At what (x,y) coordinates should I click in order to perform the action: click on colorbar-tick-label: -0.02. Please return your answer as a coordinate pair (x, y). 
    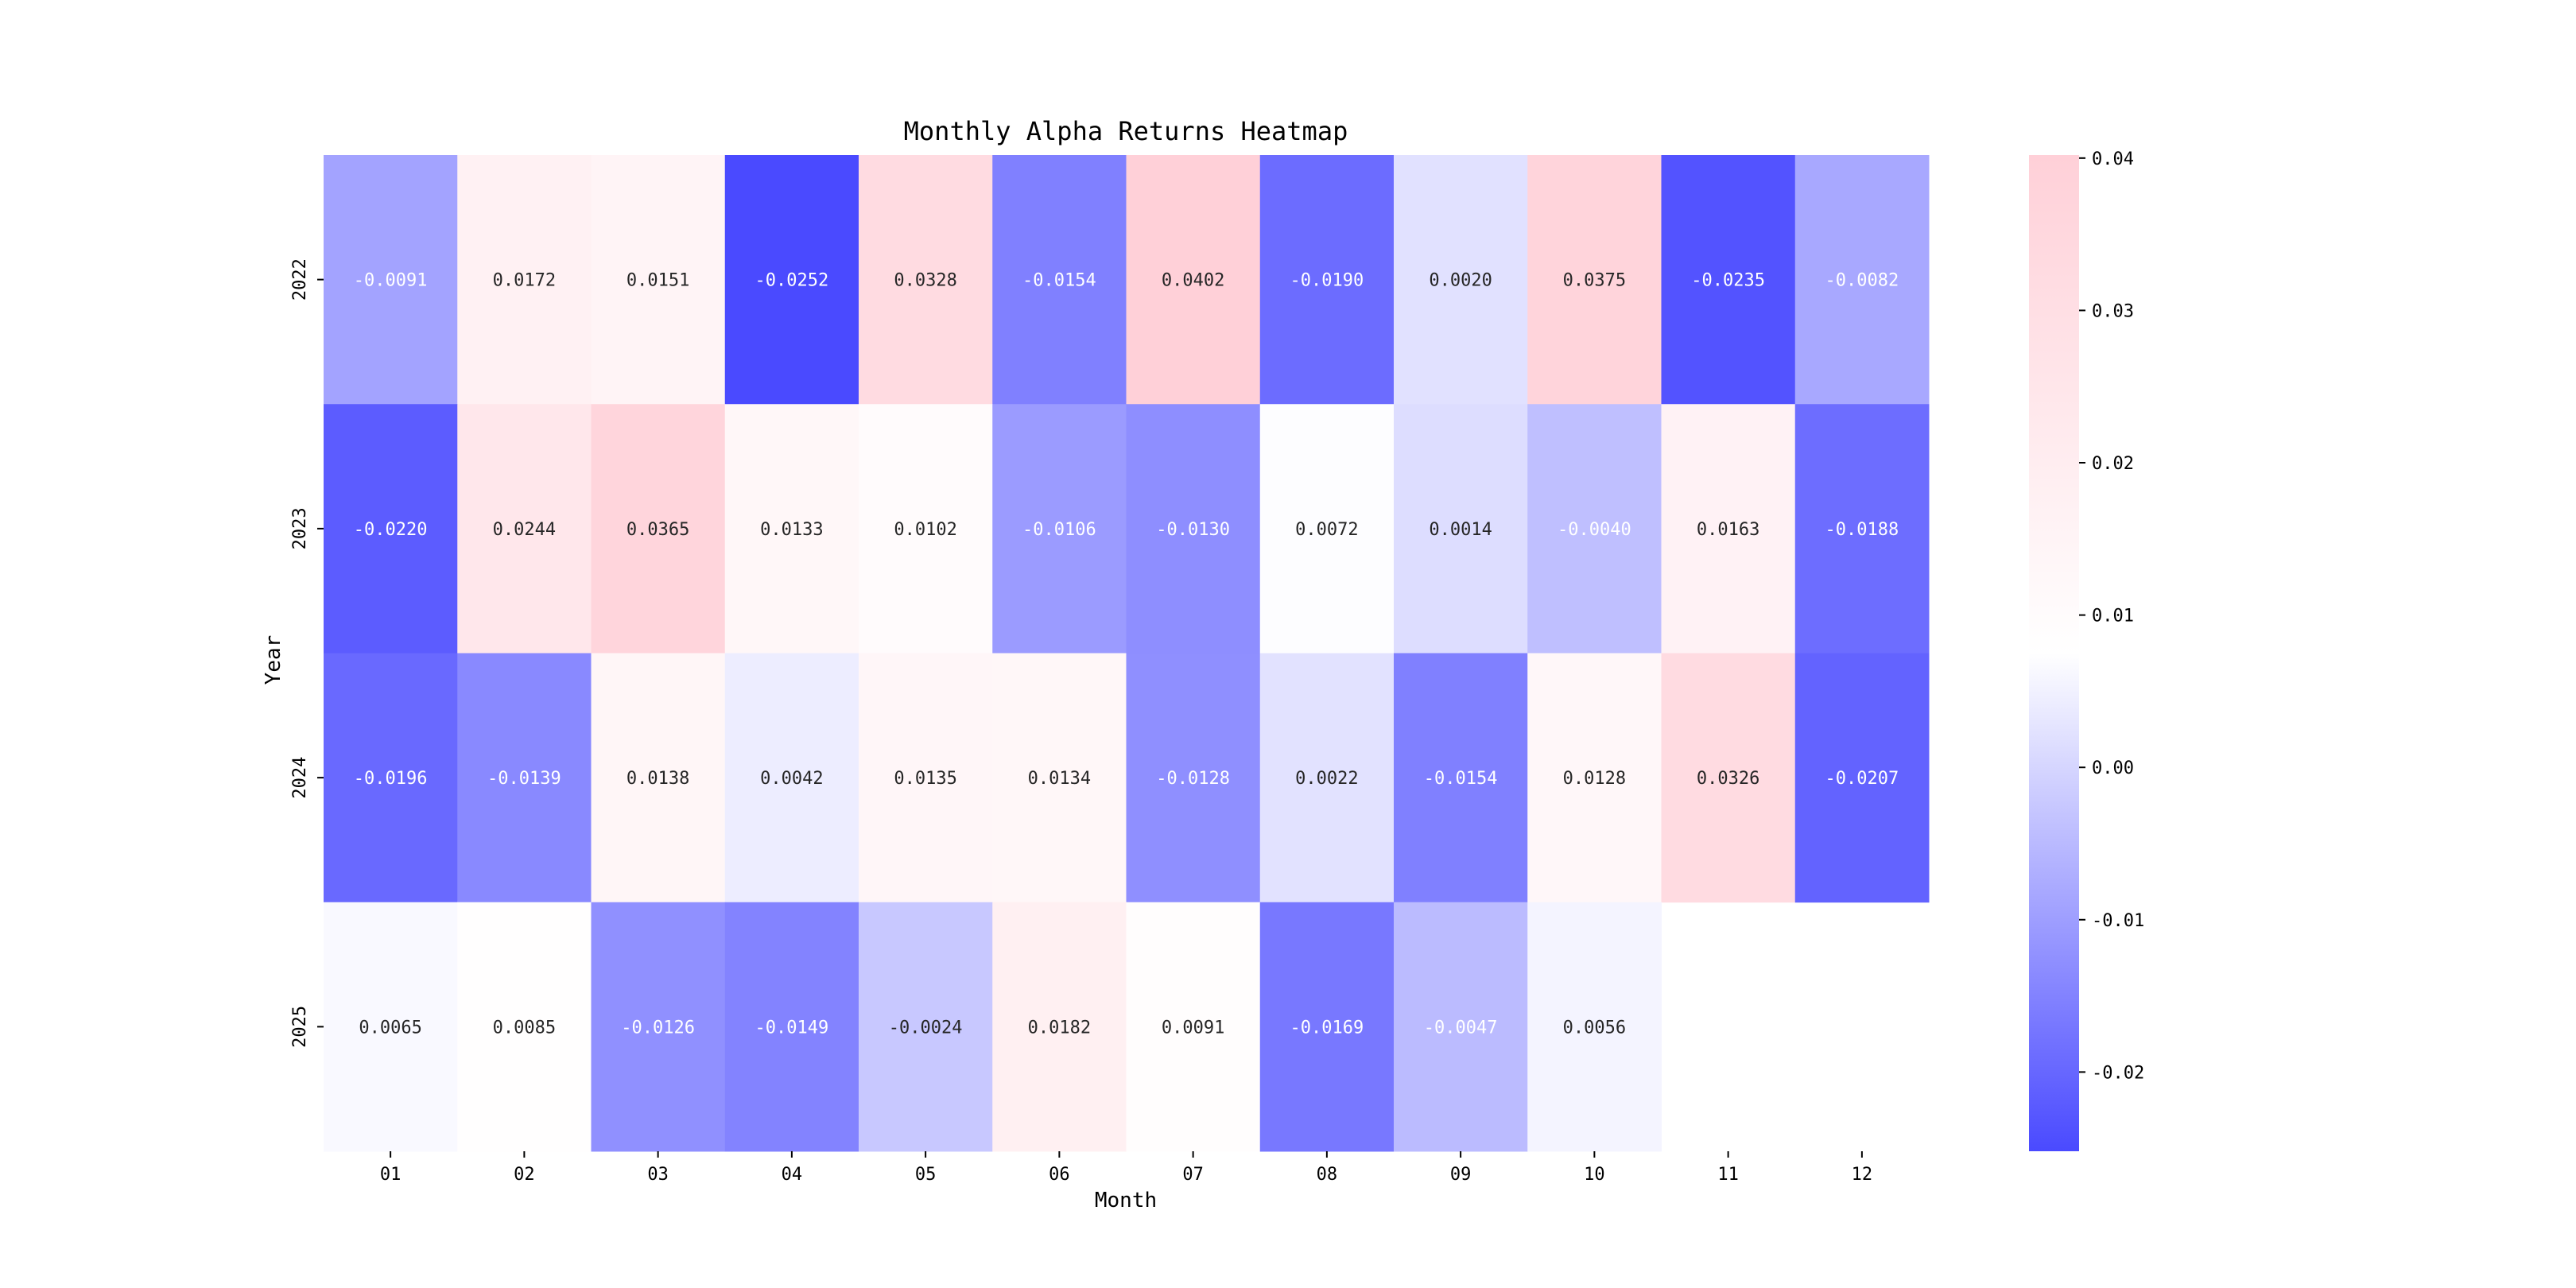
    Looking at the image, I should click on (2118, 1073).